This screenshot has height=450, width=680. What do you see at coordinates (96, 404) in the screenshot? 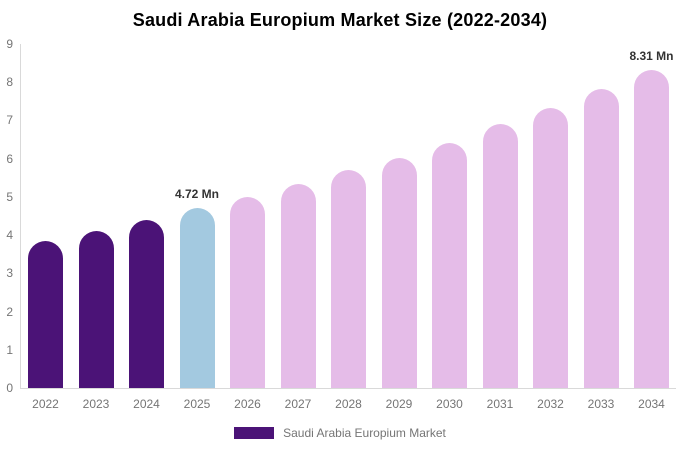
I see `x-tick-2023: 2023` at bounding box center [96, 404].